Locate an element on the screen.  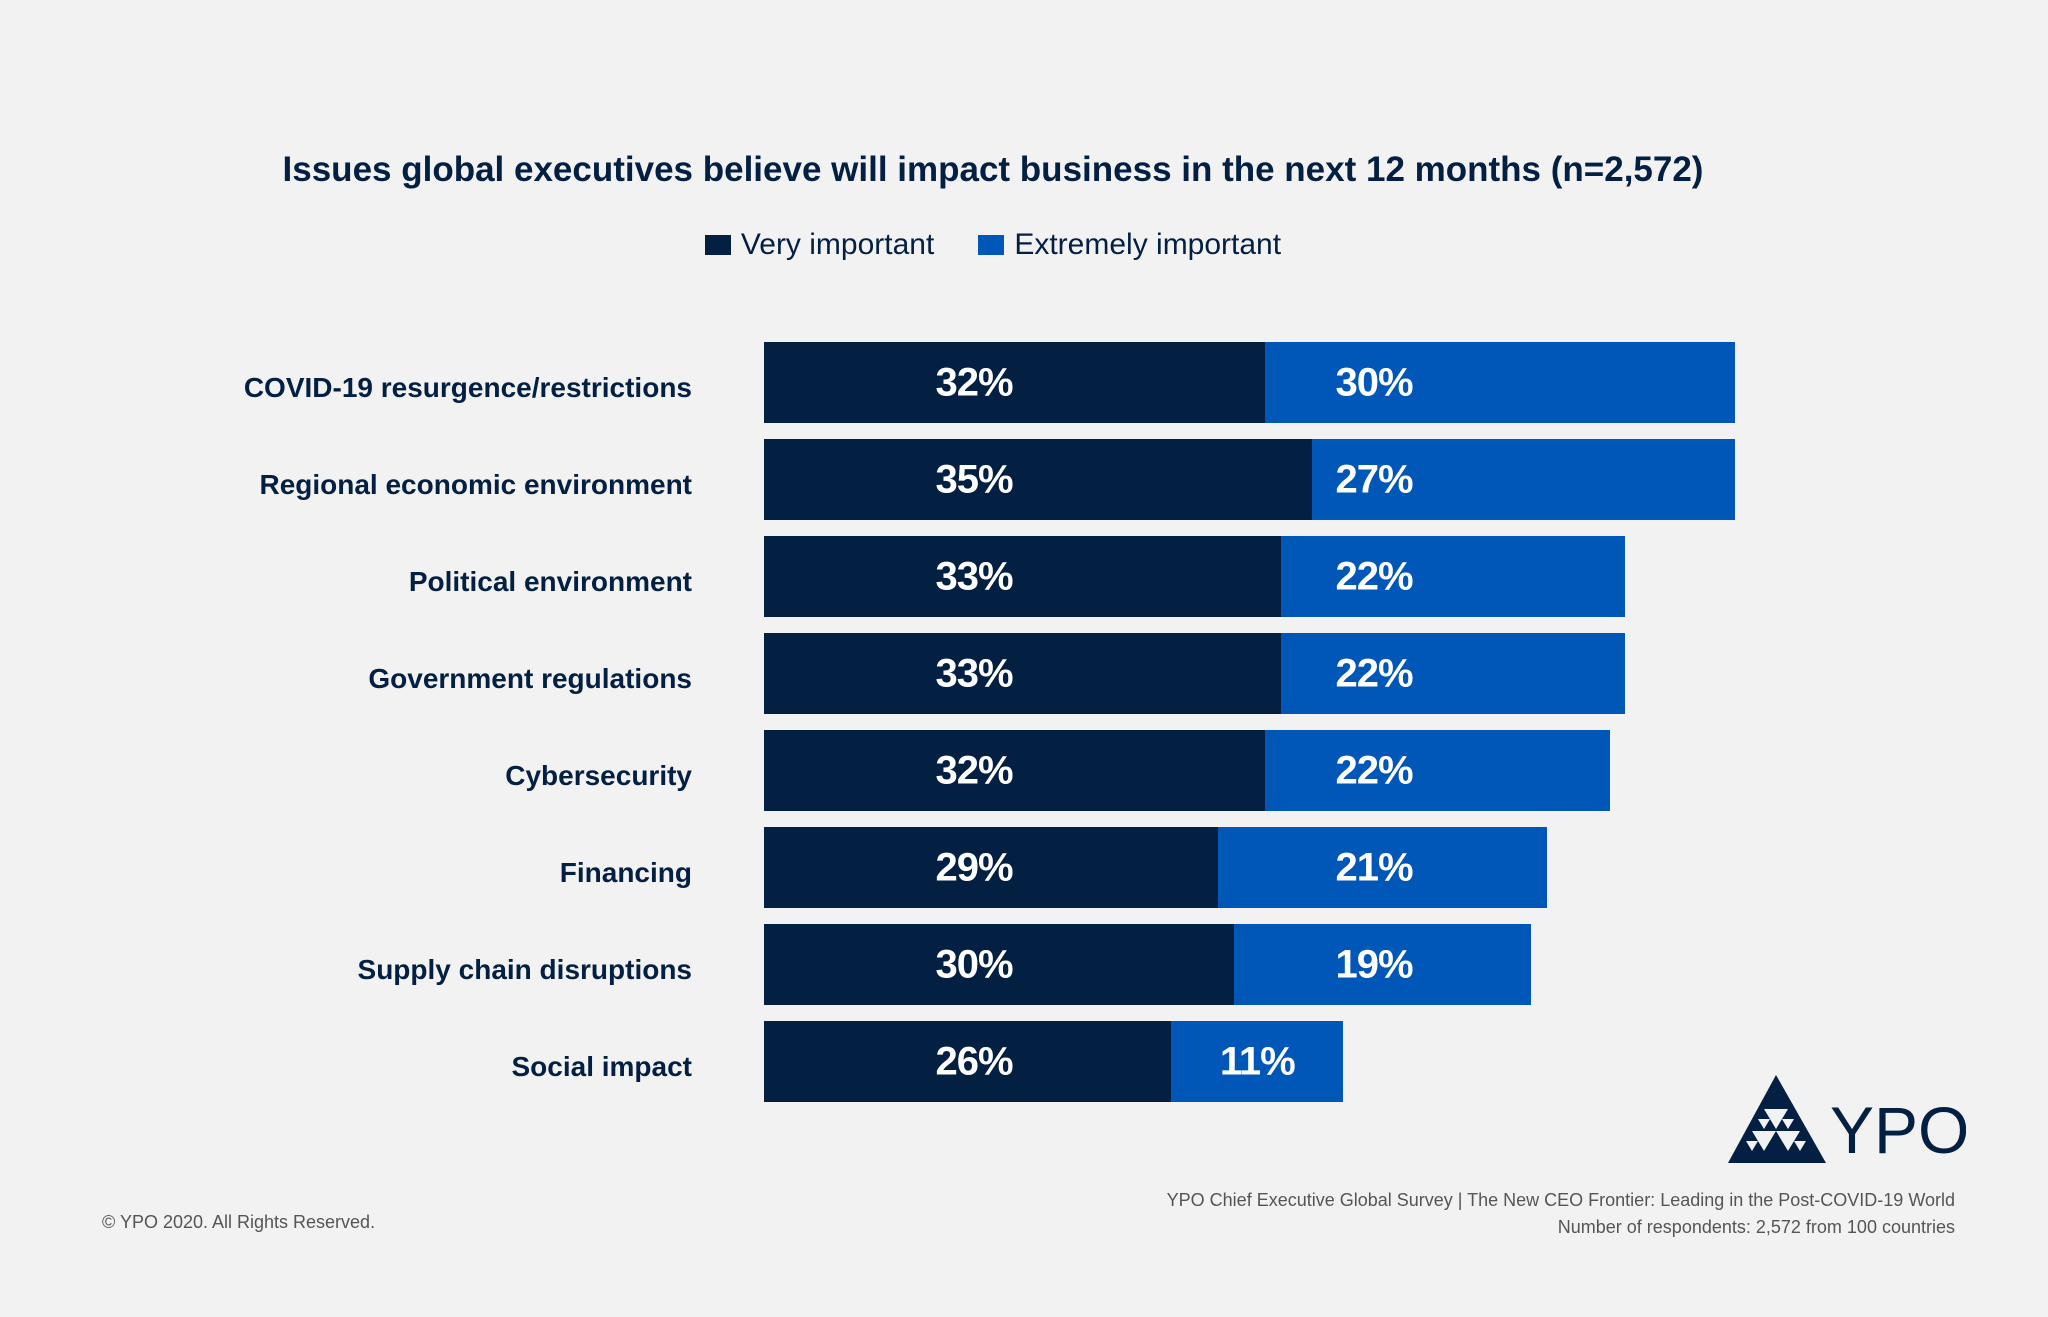
data-label: 26% is located at coordinates (974, 1061).